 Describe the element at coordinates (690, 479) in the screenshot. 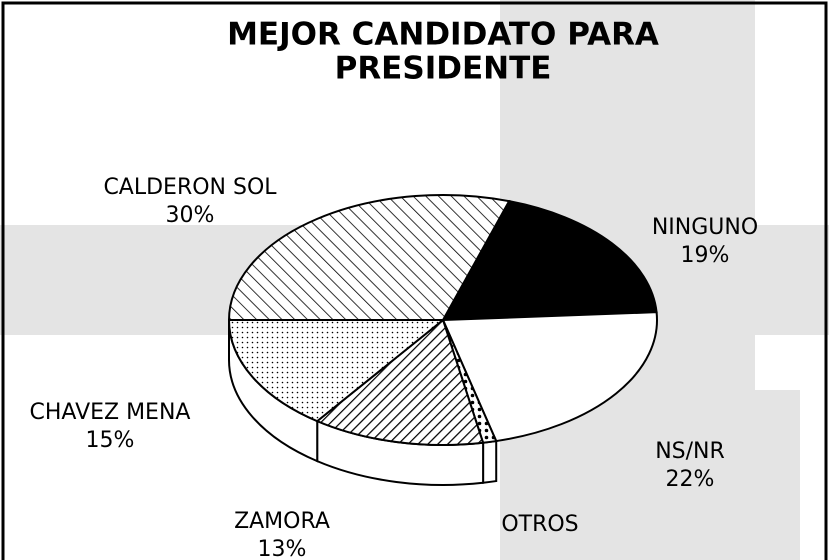

I see `value-label: 22%` at that location.